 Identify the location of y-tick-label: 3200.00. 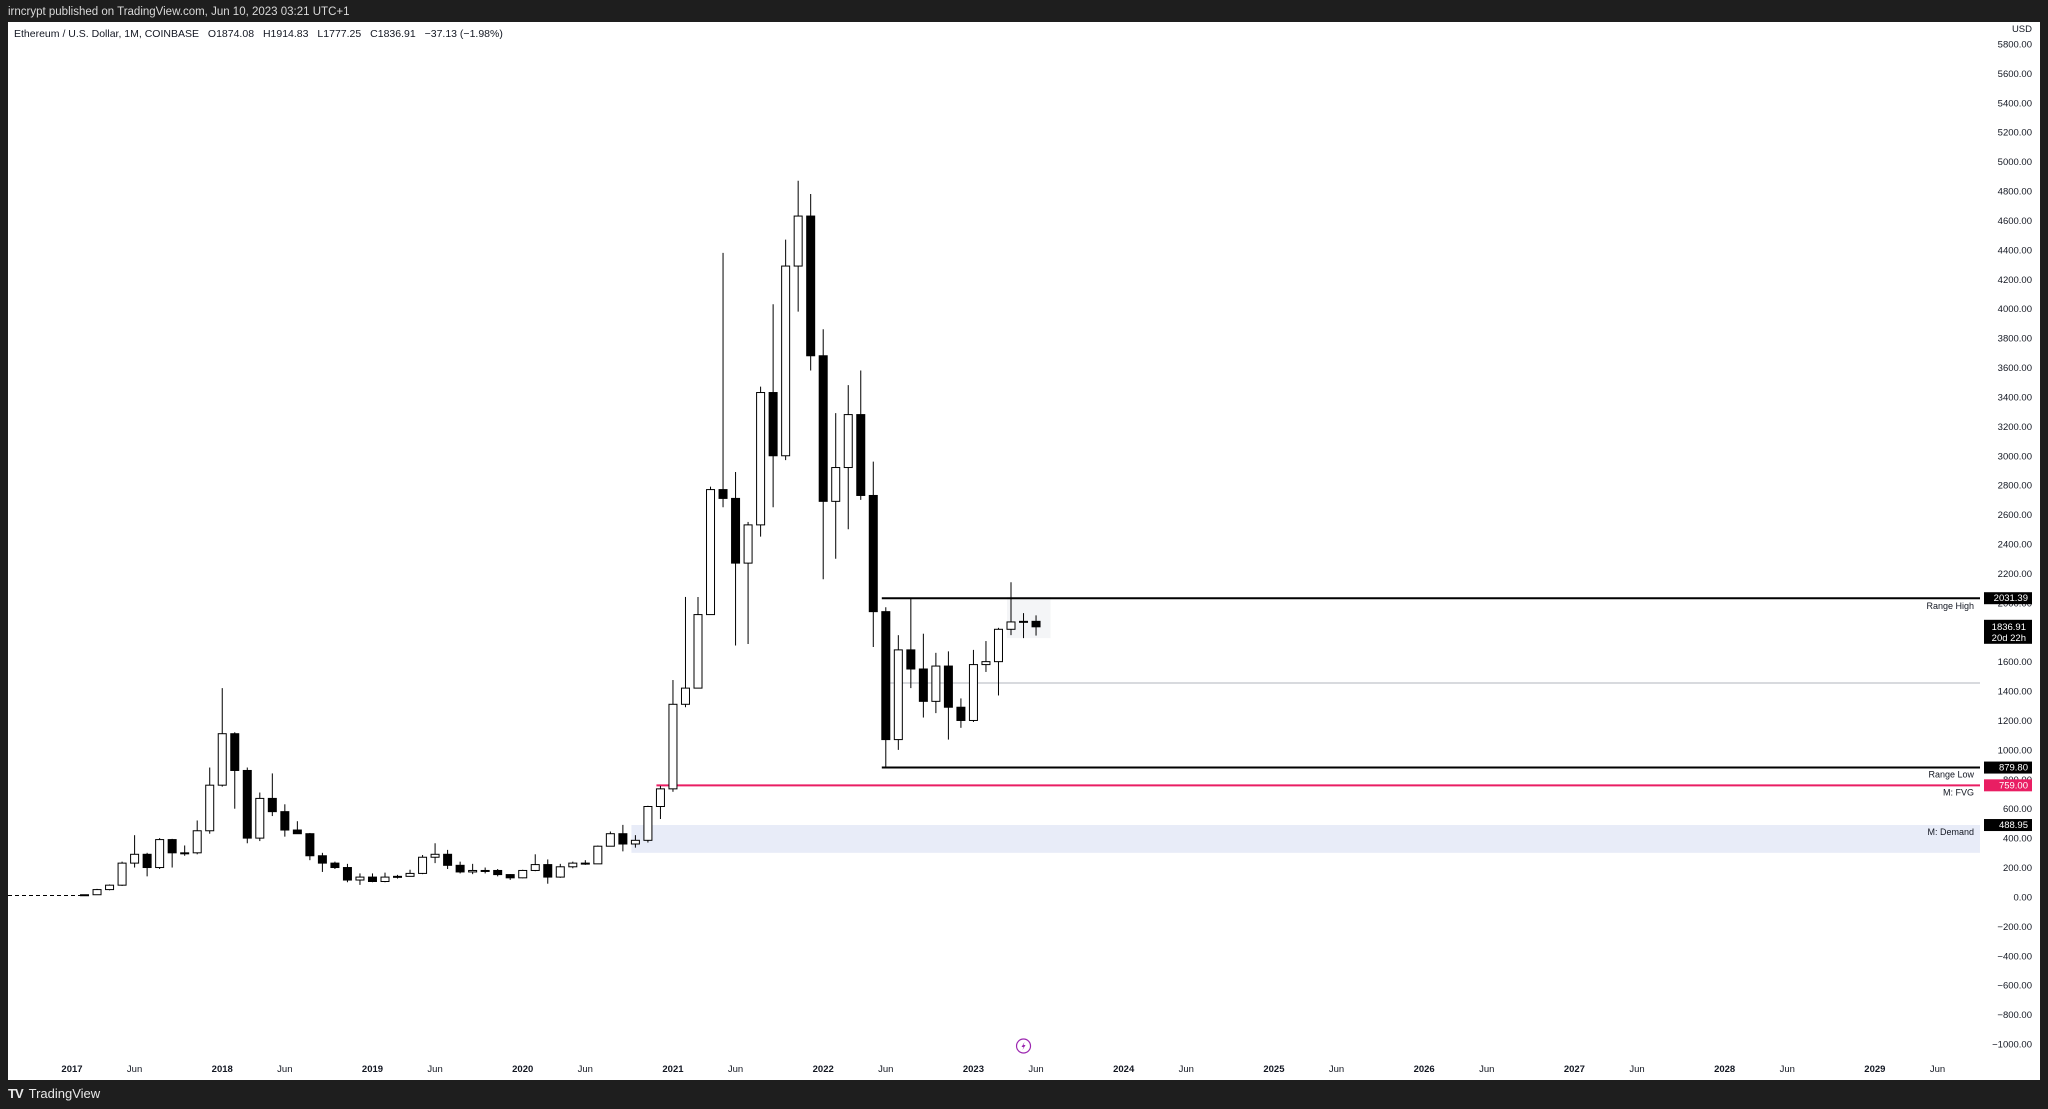
(2015, 427).